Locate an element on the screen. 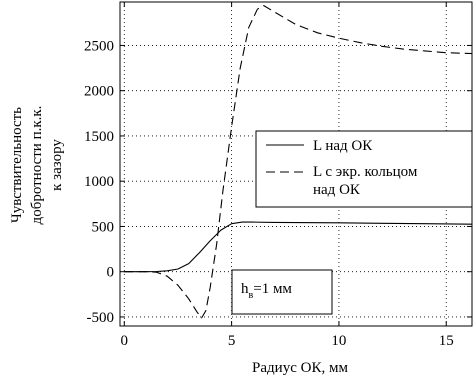 The width and height of the screenshot is (476, 381). y-tick-label: 2500 is located at coordinates (99, 46).